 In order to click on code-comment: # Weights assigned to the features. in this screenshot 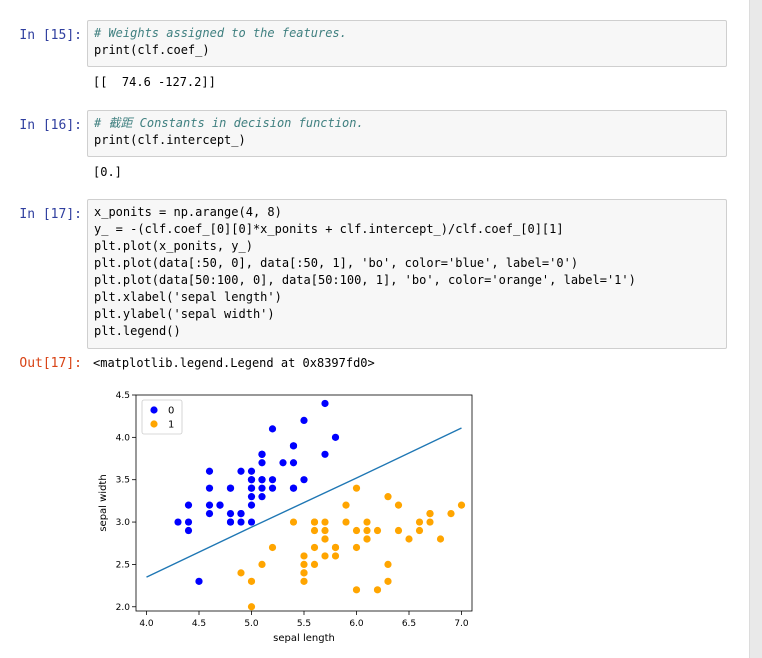, I will do `click(220, 33)`.